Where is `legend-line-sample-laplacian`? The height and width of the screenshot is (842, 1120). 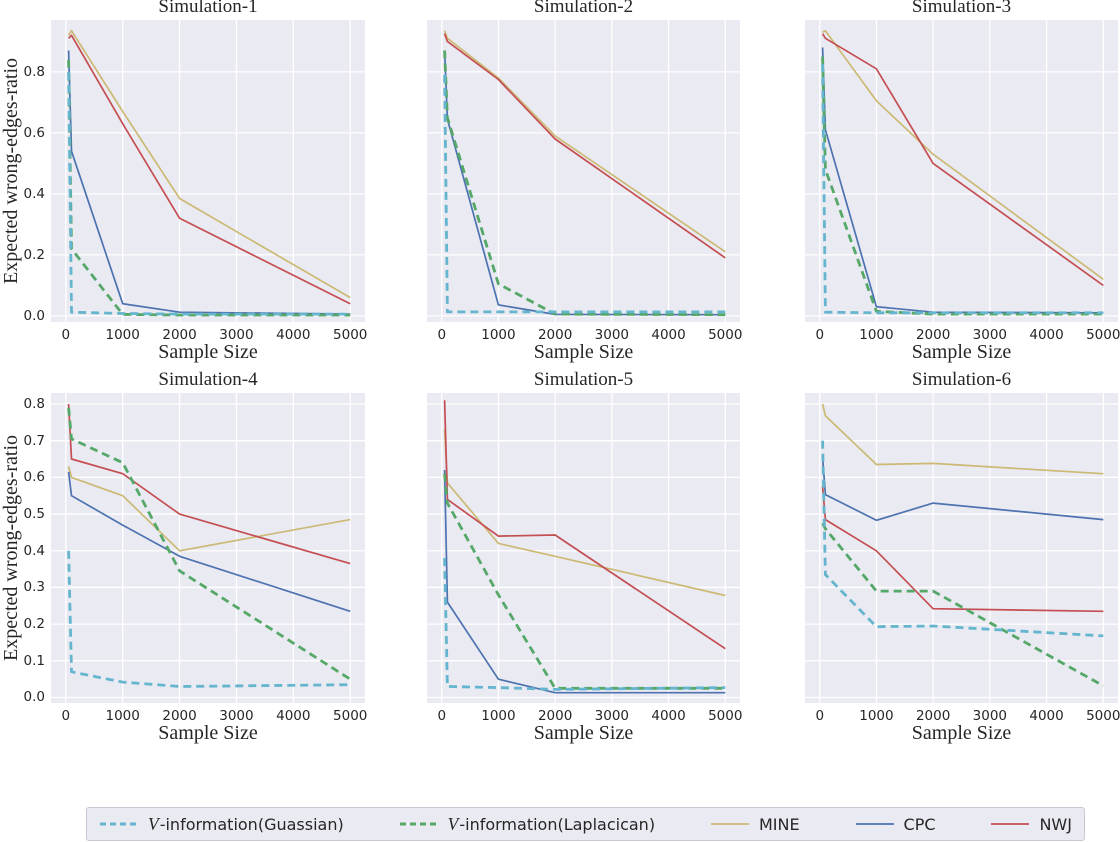
legend-line-sample-laplacian is located at coordinates (418, 824).